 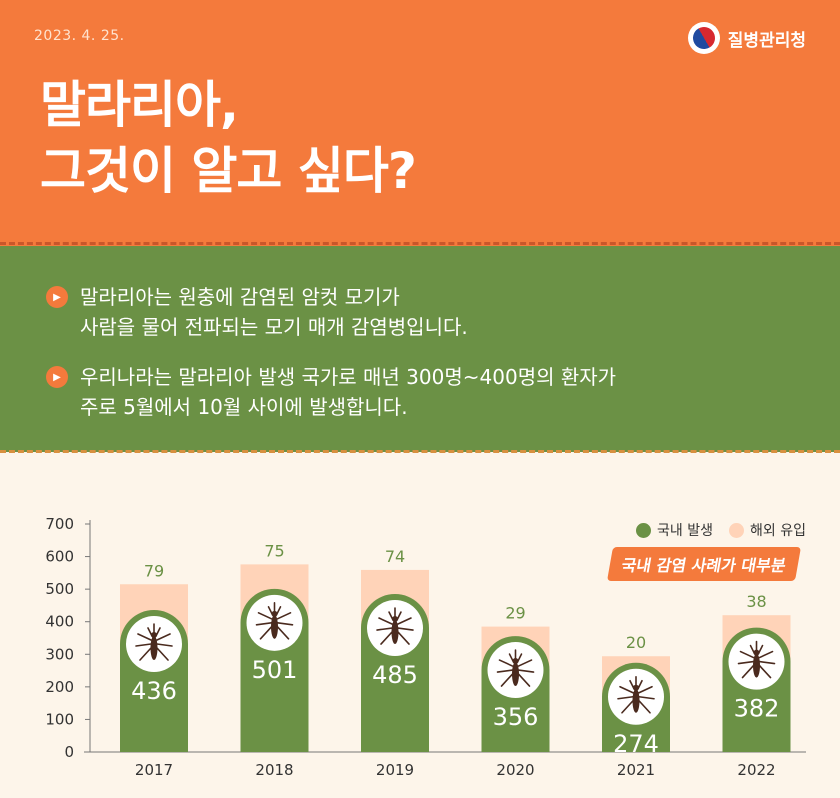 What do you see at coordinates (515, 770) in the screenshot?
I see `x-tick-label: 2020` at bounding box center [515, 770].